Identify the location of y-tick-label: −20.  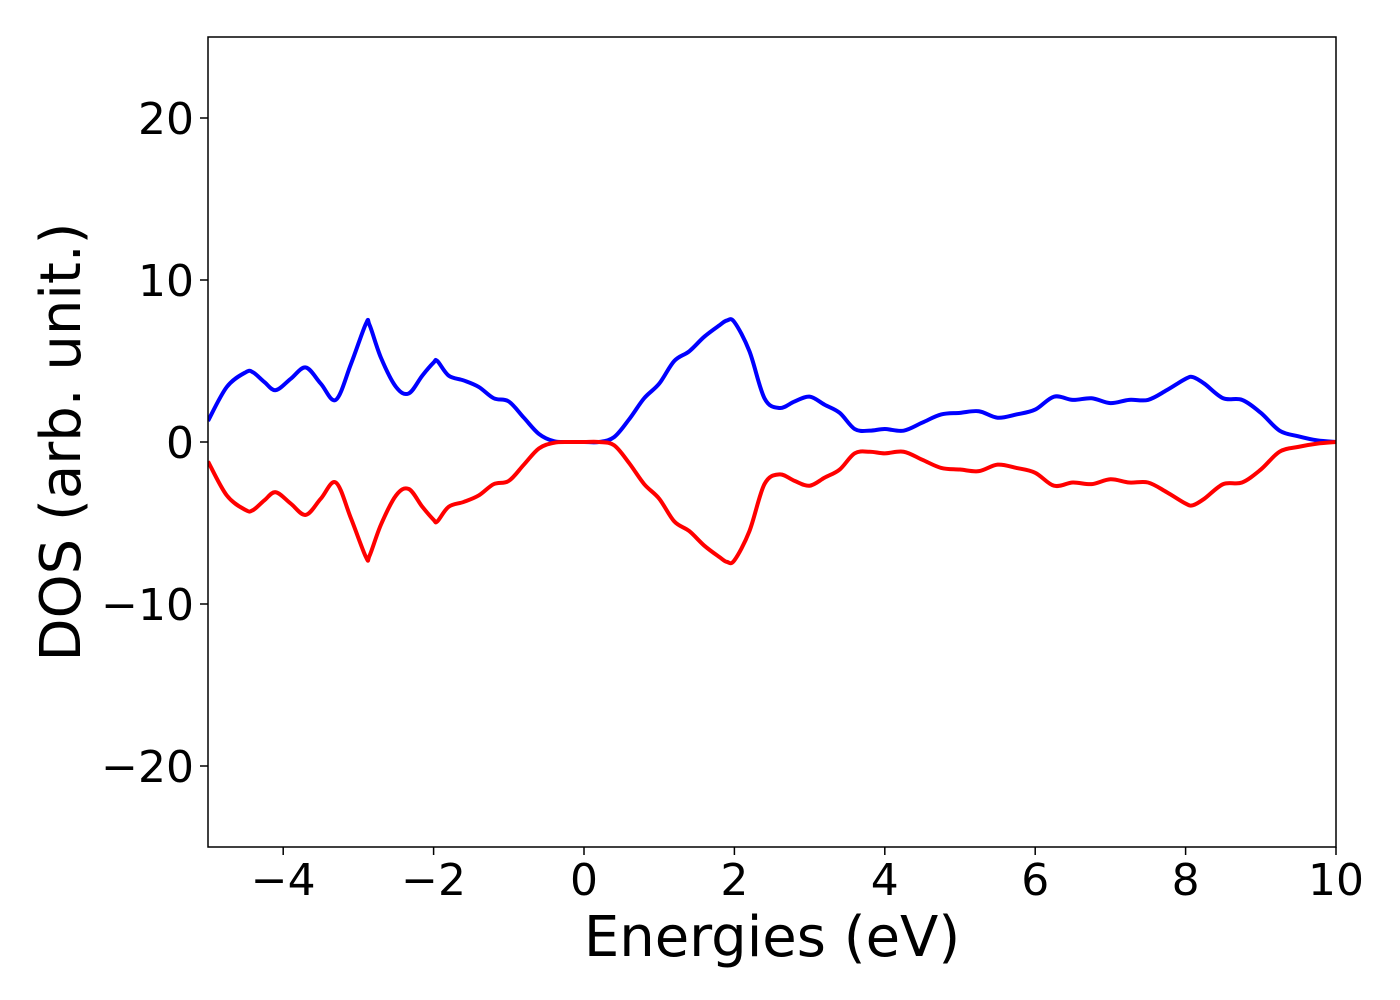
(147, 767).